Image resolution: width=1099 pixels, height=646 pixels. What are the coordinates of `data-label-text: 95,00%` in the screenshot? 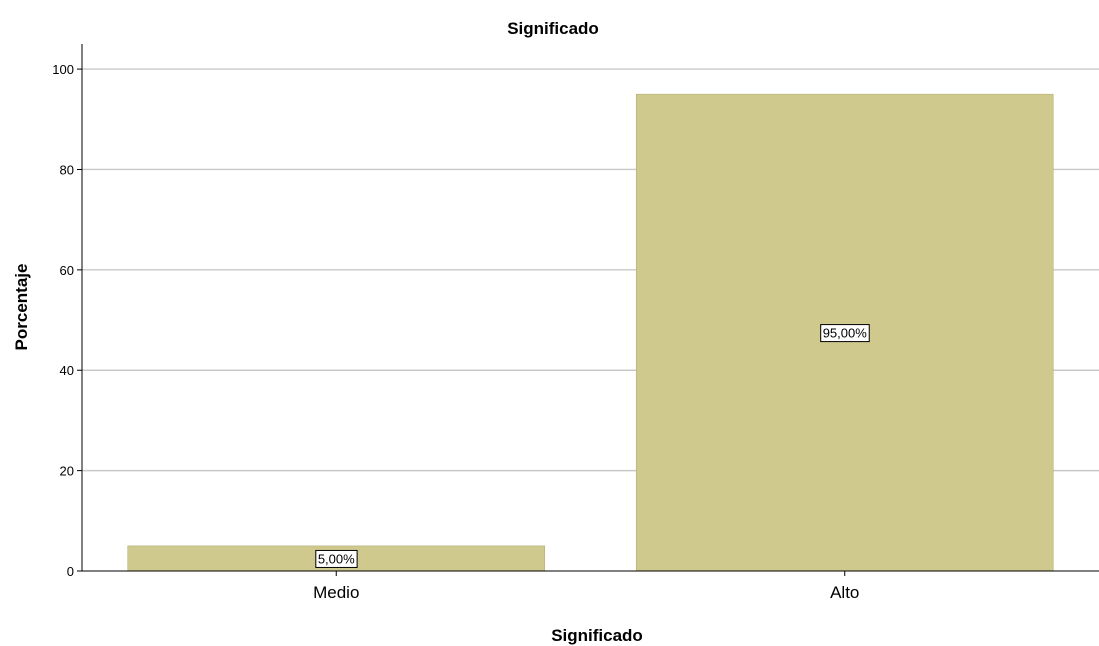 It's located at (845, 333).